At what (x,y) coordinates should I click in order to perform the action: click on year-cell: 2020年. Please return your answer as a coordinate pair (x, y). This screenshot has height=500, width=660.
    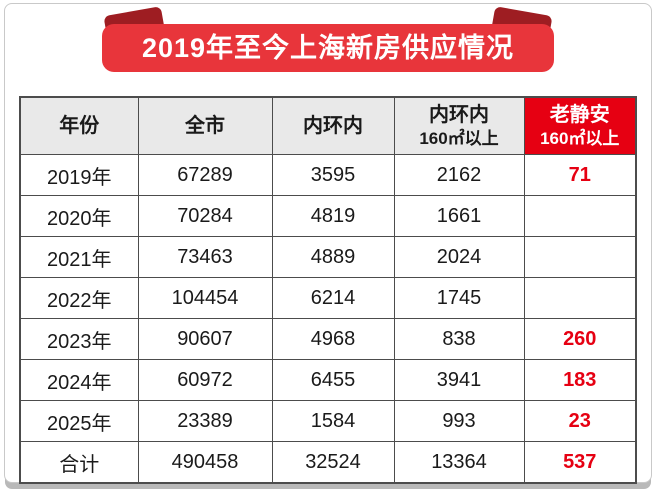
    Looking at the image, I should click on (79, 216).